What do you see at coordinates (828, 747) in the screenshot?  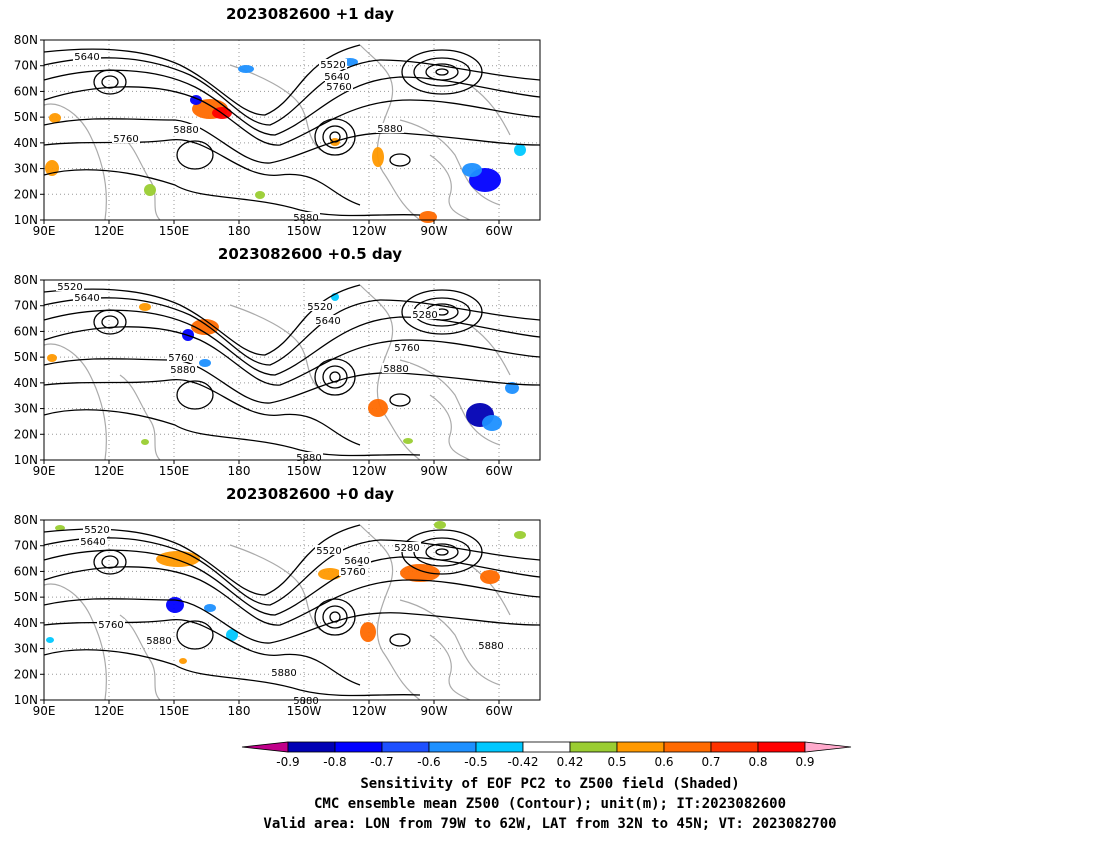 I see `colorbar-max-arrow` at bounding box center [828, 747].